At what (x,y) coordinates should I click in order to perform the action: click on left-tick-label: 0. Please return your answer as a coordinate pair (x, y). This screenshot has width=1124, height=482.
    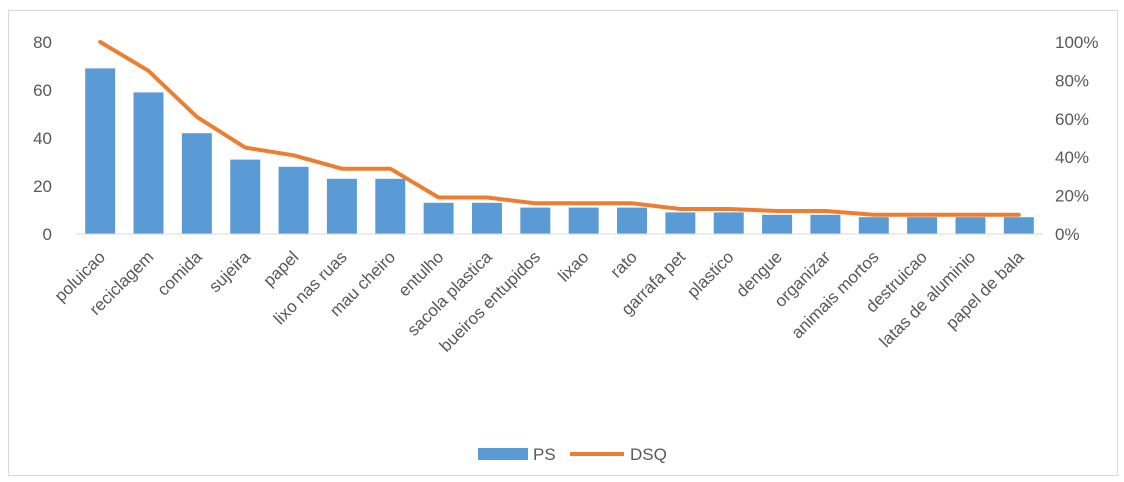
    Looking at the image, I should click on (47, 234).